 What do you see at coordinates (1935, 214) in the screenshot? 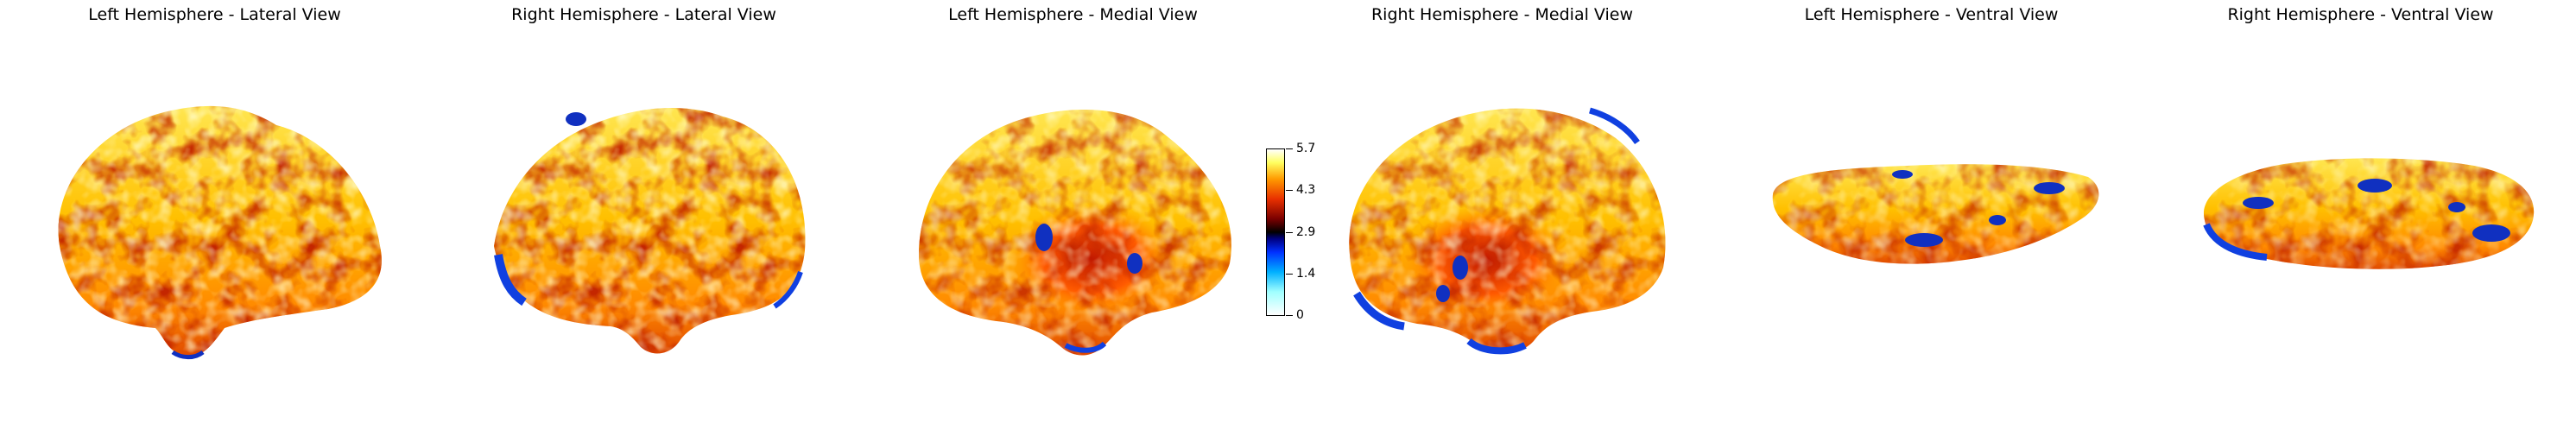
I see `brain-surface-left-ventral` at bounding box center [1935, 214].